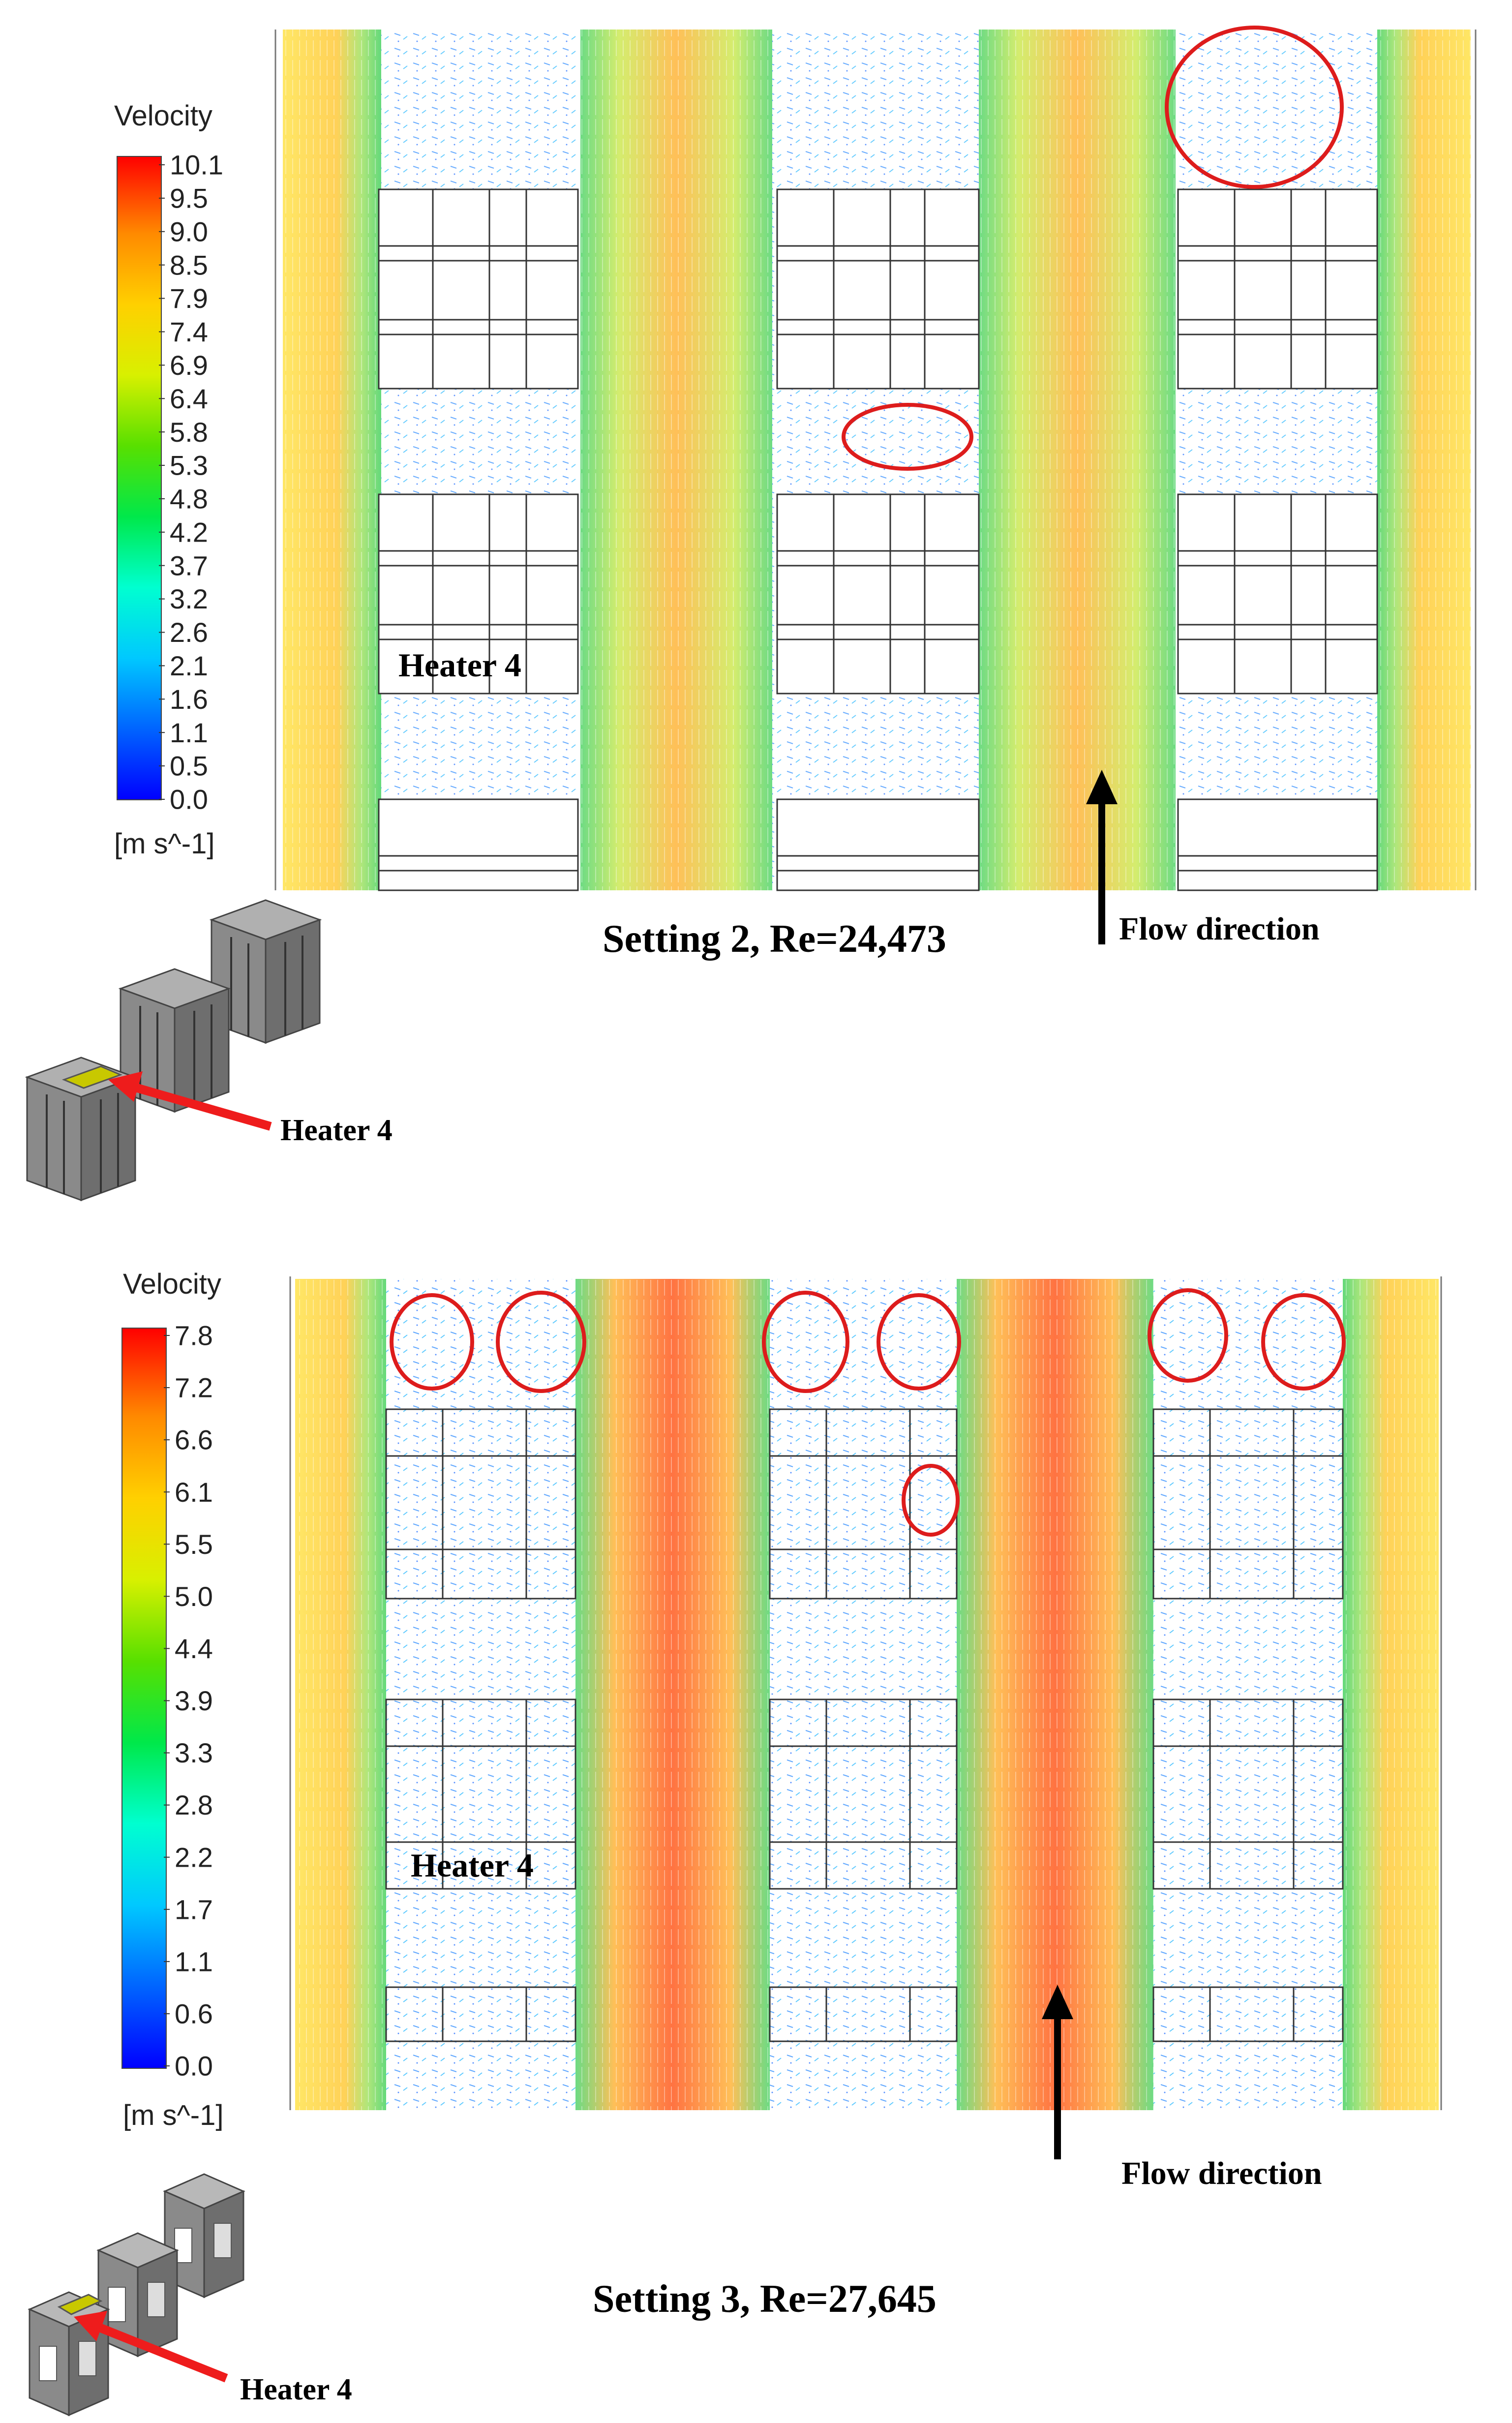  I want to click on colorbar-tick-label: 7.4, so click(189, 331).